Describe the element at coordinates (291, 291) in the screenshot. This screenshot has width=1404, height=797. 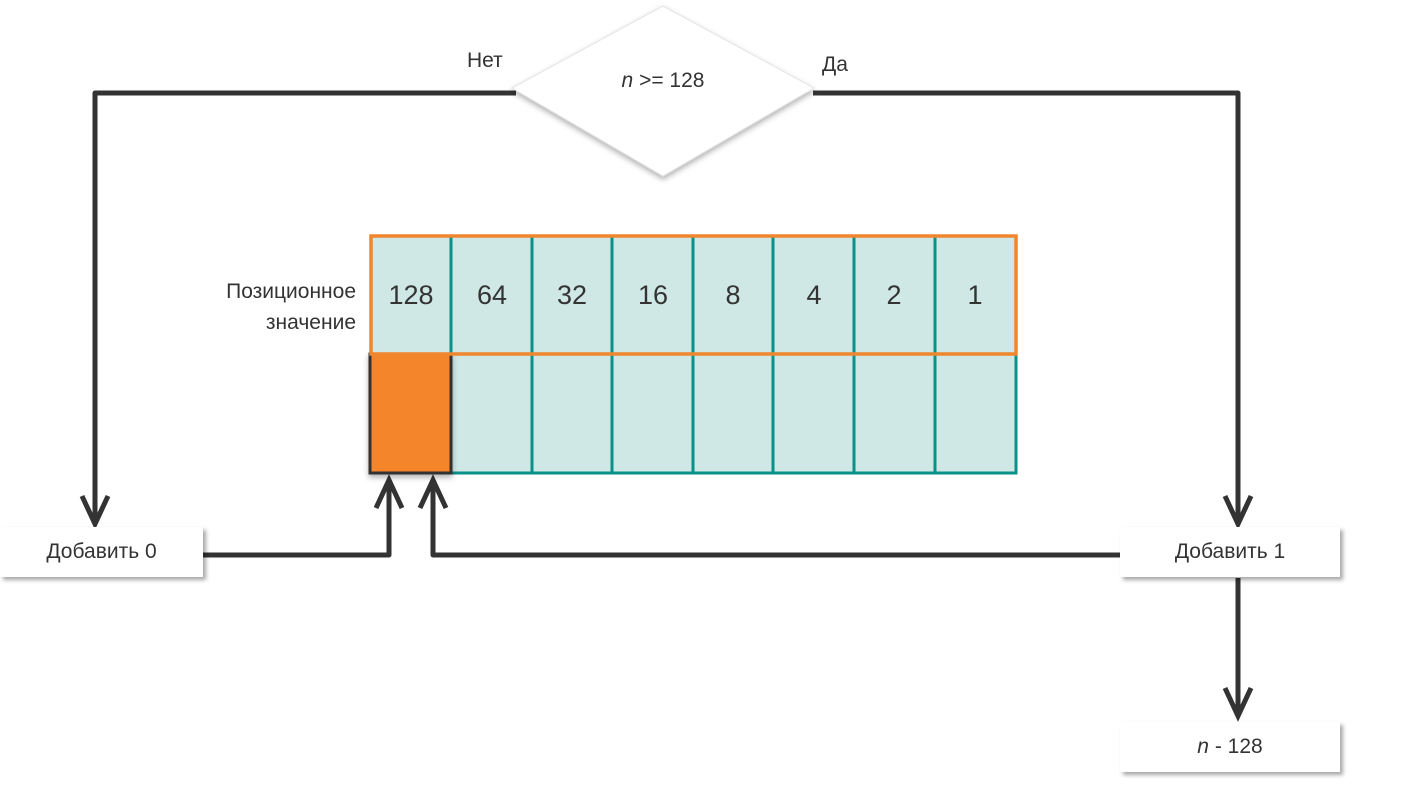
I see `place-value-label-line1: Позиционное` at that location.